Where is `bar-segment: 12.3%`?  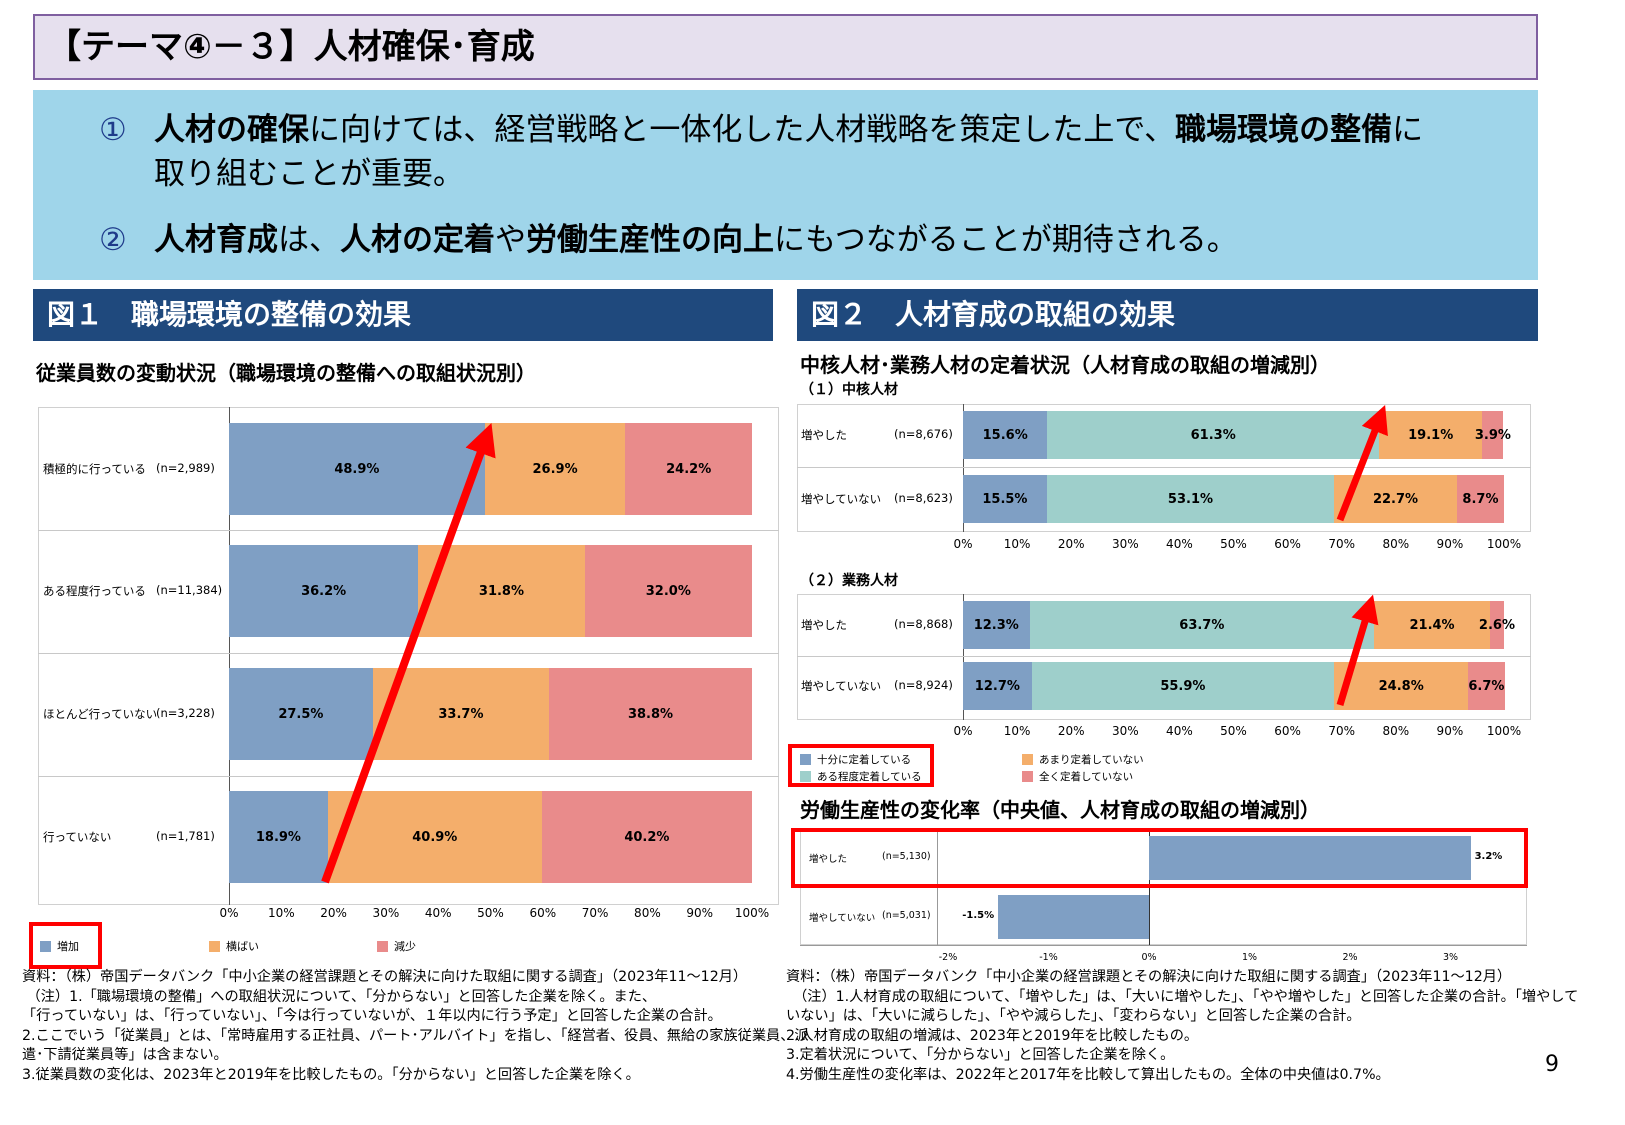 bar-segment: 12.3% is located at coordinates (996, 625).